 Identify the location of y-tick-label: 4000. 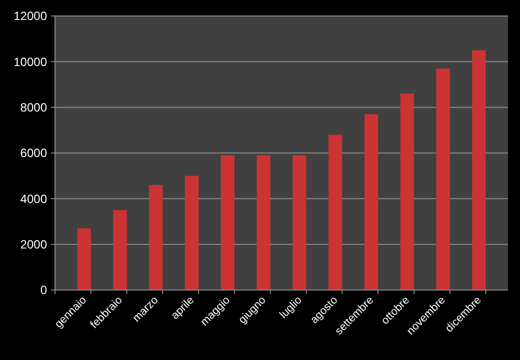
(34, 199).